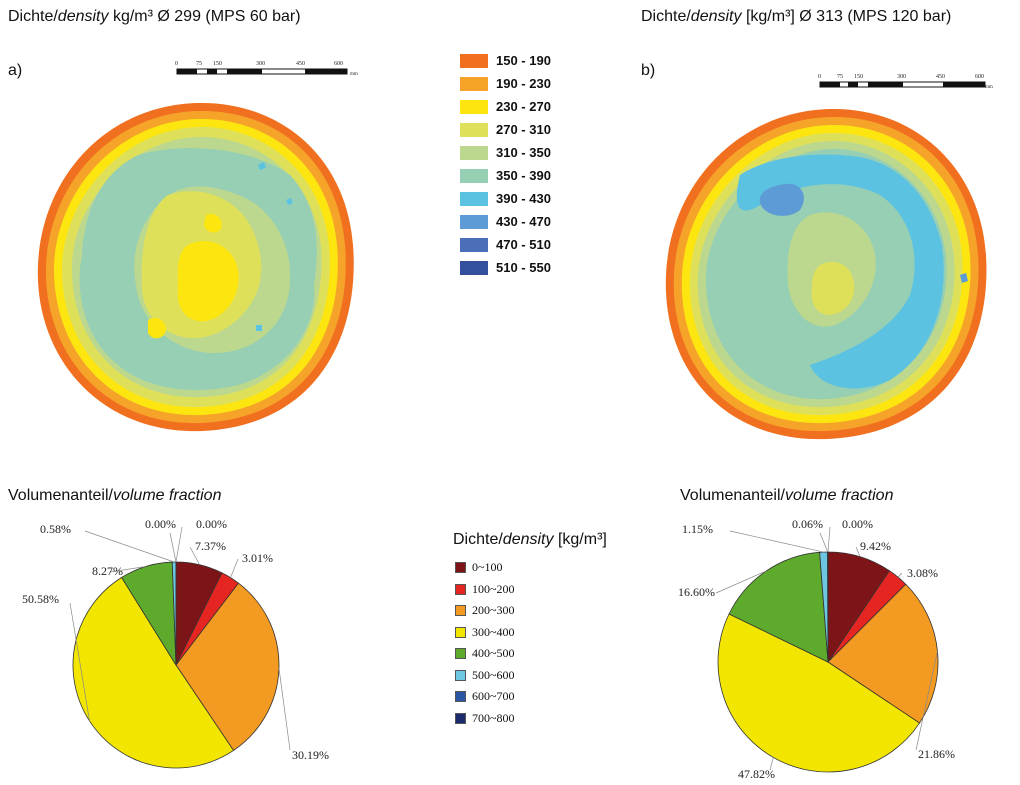 This screenshot has height=785, width=1020. Describe the element at coordinates (940, 77) in the screenshot. I see `scale-b-tick: 450` at that location.